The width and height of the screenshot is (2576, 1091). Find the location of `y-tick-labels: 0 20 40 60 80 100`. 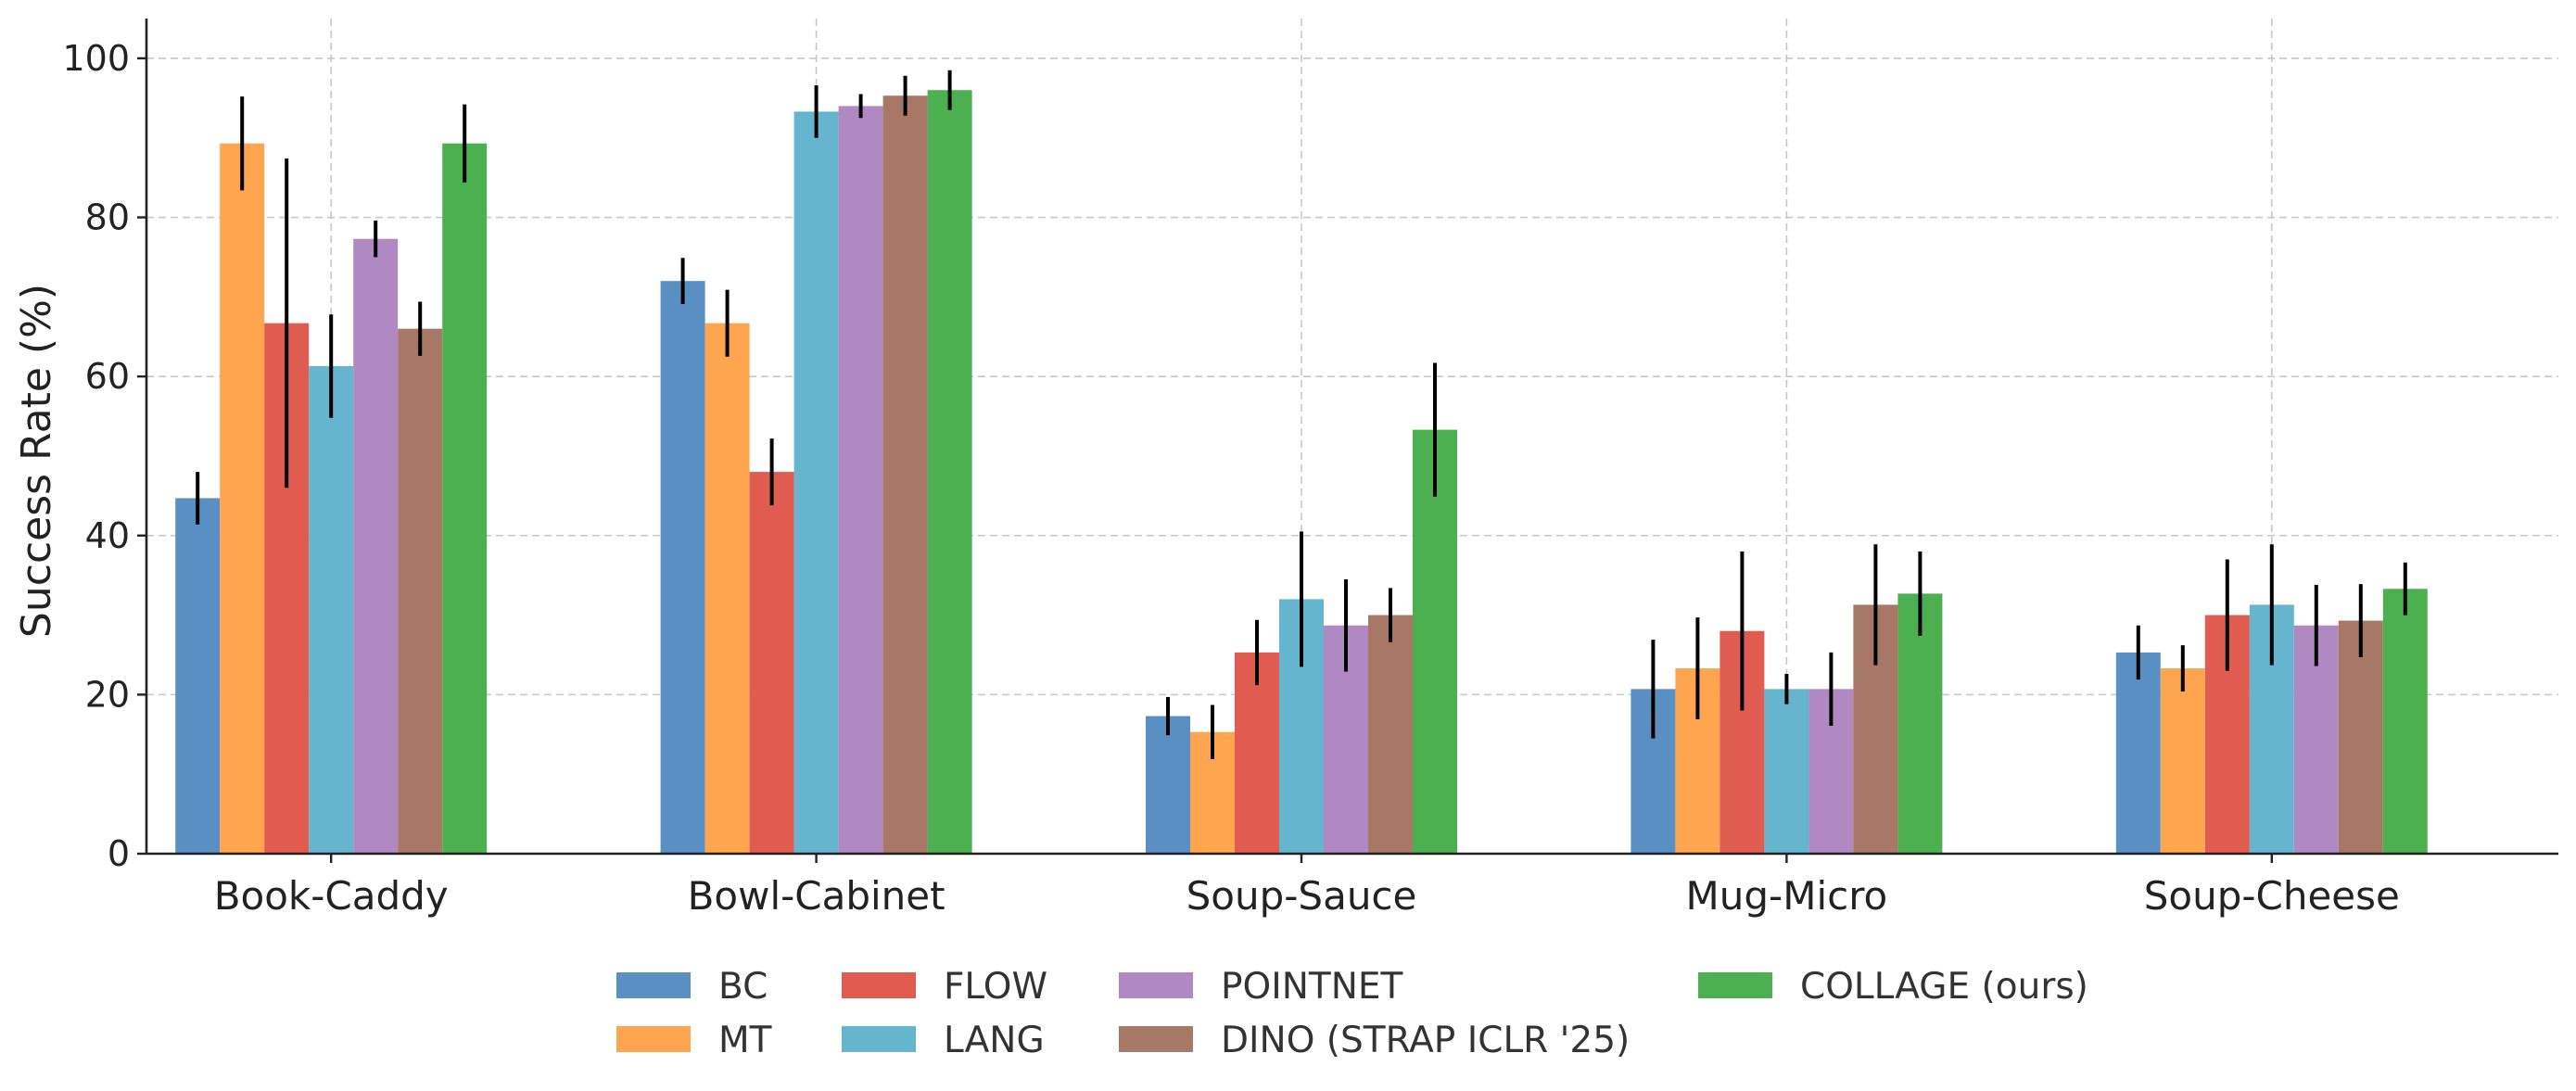

y-tick-labels: 0 20 40 60 80 100 is located at coordinates (104, 456).